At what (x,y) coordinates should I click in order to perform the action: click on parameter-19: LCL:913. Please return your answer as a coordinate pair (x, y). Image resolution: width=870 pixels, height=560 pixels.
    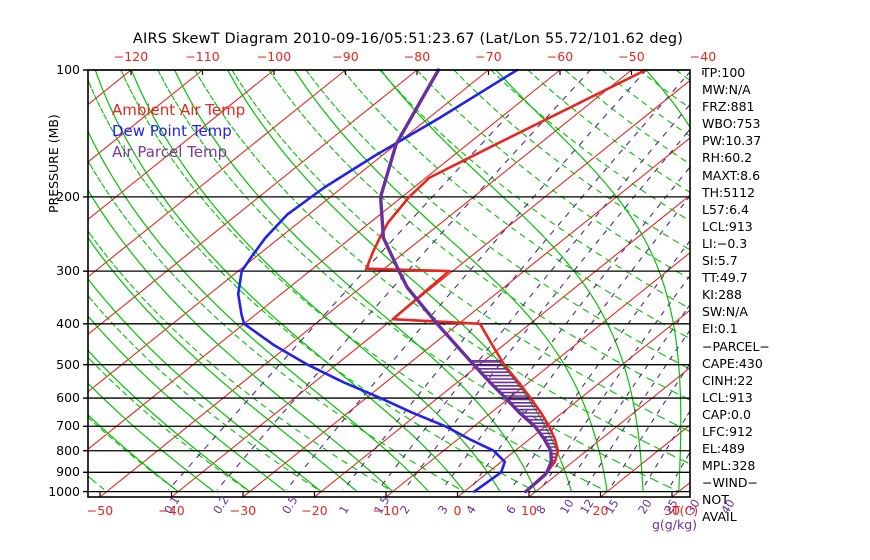
    Looking at the image, I should click on (727, 397).